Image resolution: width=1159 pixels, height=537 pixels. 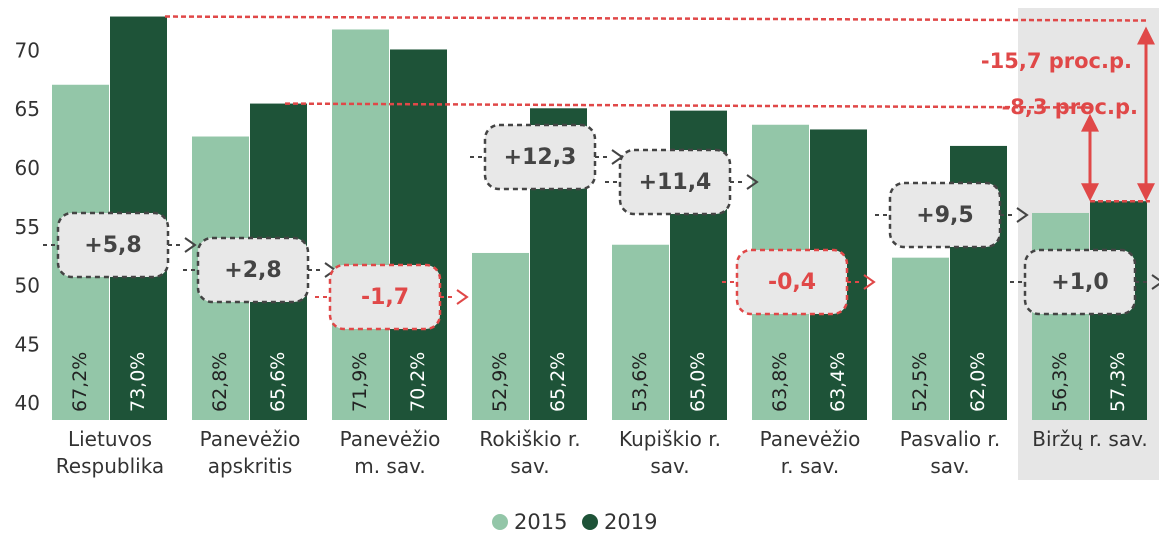 What do you see at coordinates (1056, 61) in the screenshot?
I see `gap-label: -15,7 proc.p.` at bounding box center [1056, 61].